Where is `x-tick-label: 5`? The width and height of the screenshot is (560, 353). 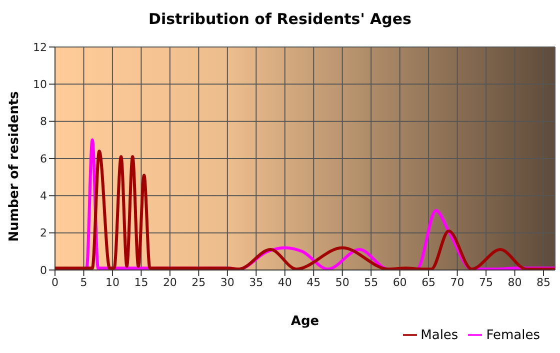 x-tick-label: 5 is located at coordinates (84, 282).